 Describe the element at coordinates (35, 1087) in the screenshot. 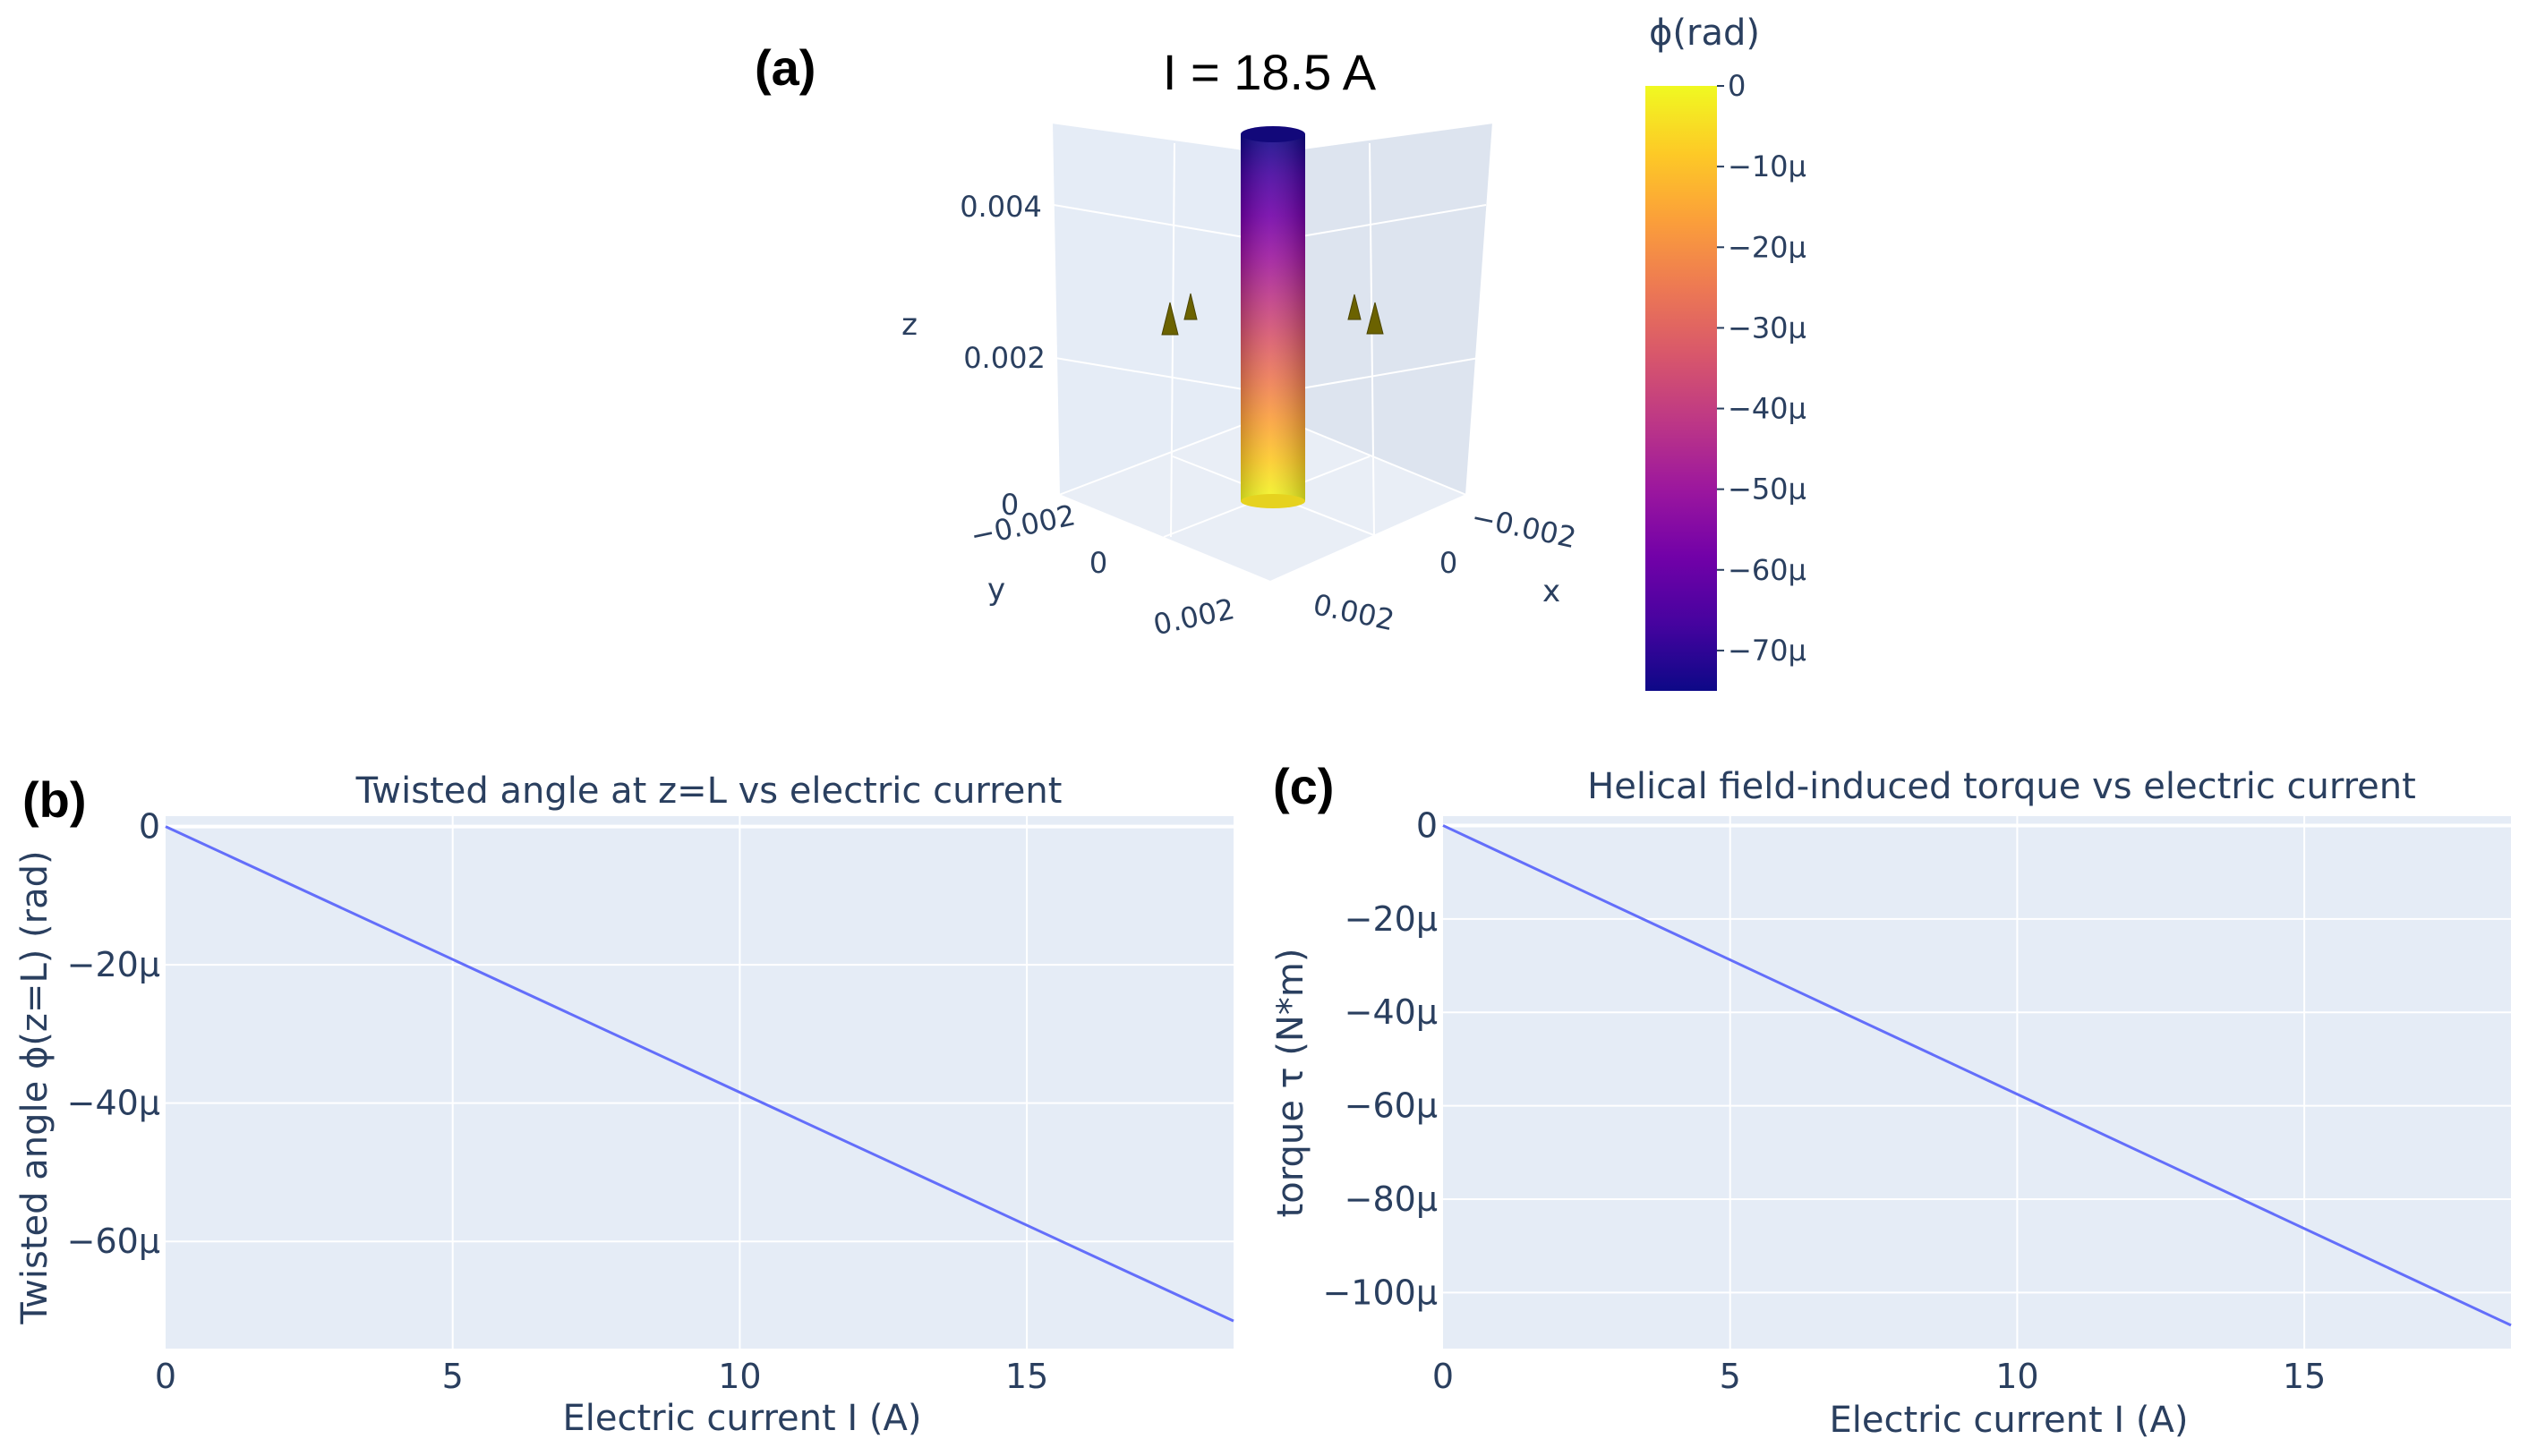

I see `y-axis-title-b: Twisted angle ϕ(z=L) (rad)` at that location.